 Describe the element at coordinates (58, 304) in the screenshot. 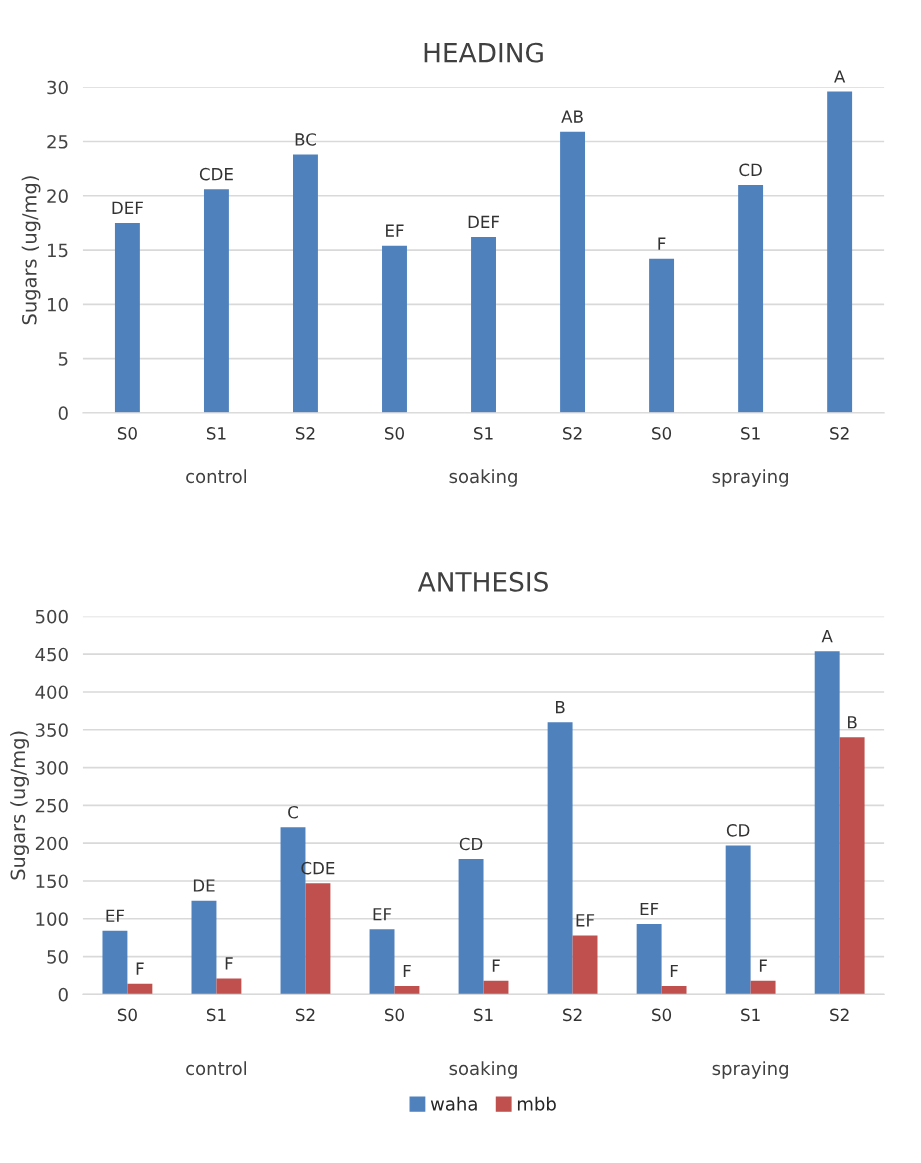

I see `y-tick-label: 10` at that location.